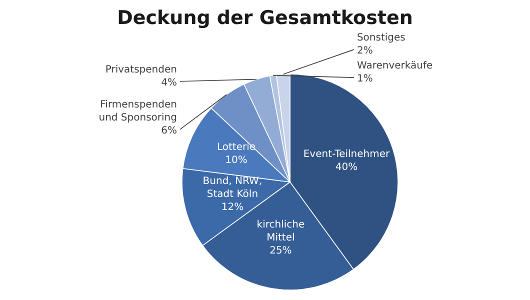  Describe the element at coordinates (141, 70) in the screenshot. I see `slice-label: Privatspenden` at that location.